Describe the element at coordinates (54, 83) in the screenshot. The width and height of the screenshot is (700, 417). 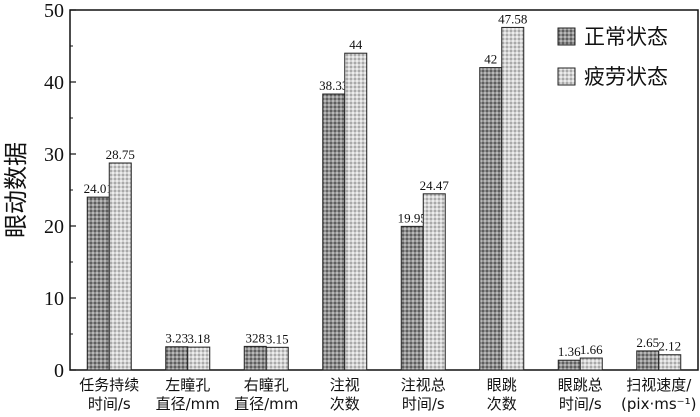
I see `y-tick-label: 40` at that location.